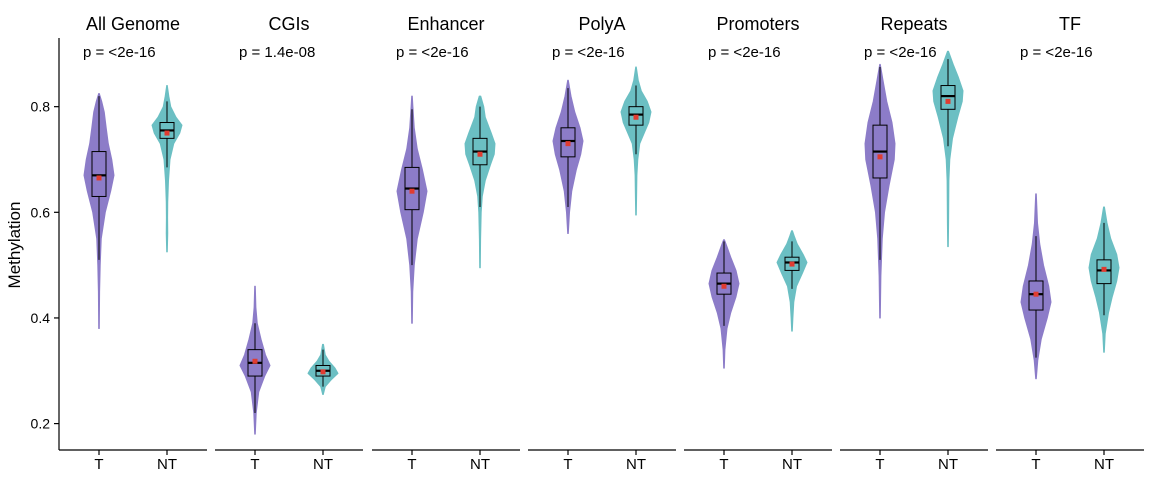  What do you see at coordinates (32, 244) in the screenshot?
I see `y-axis: Methylation 0.2 0.4 0.6 0.8` at bounding box center [32, 244].